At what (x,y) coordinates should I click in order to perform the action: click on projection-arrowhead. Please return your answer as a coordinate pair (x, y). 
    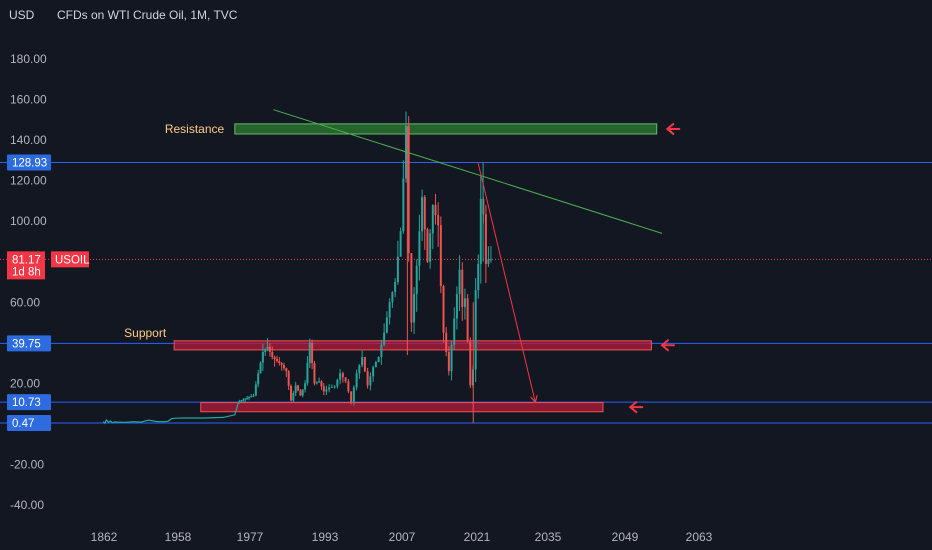
    Looking at the image, I should click on (534, 399).